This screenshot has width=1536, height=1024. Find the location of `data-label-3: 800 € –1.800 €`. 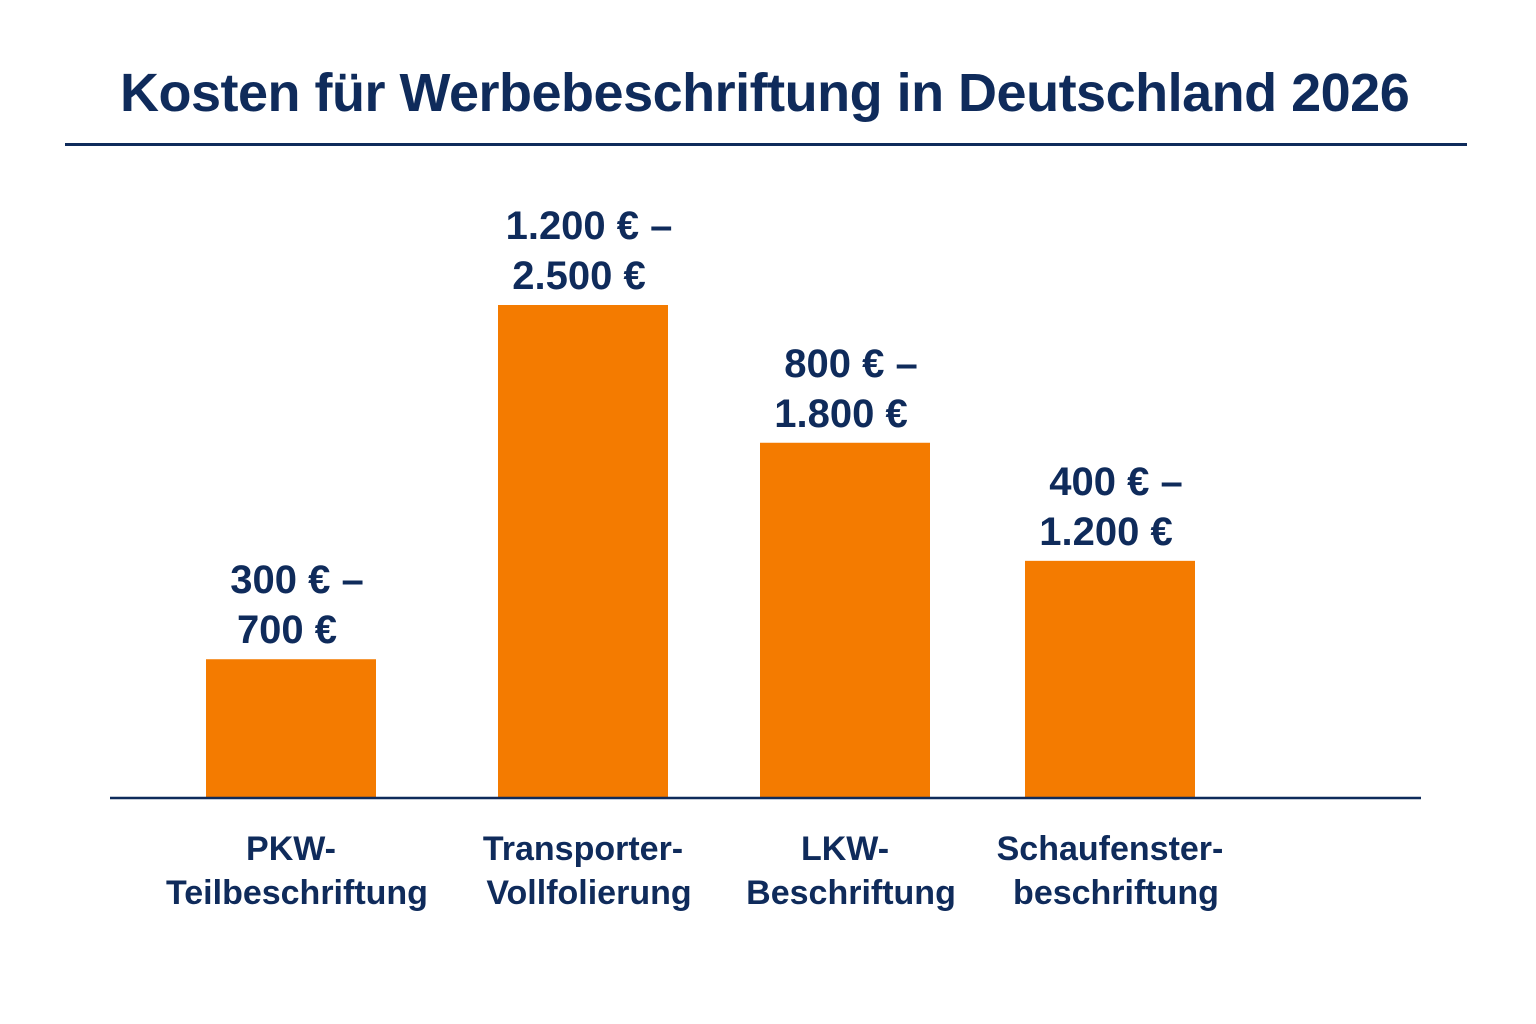

data-label-3: 800 € –1.800 € is located at coordinates (845, 389).